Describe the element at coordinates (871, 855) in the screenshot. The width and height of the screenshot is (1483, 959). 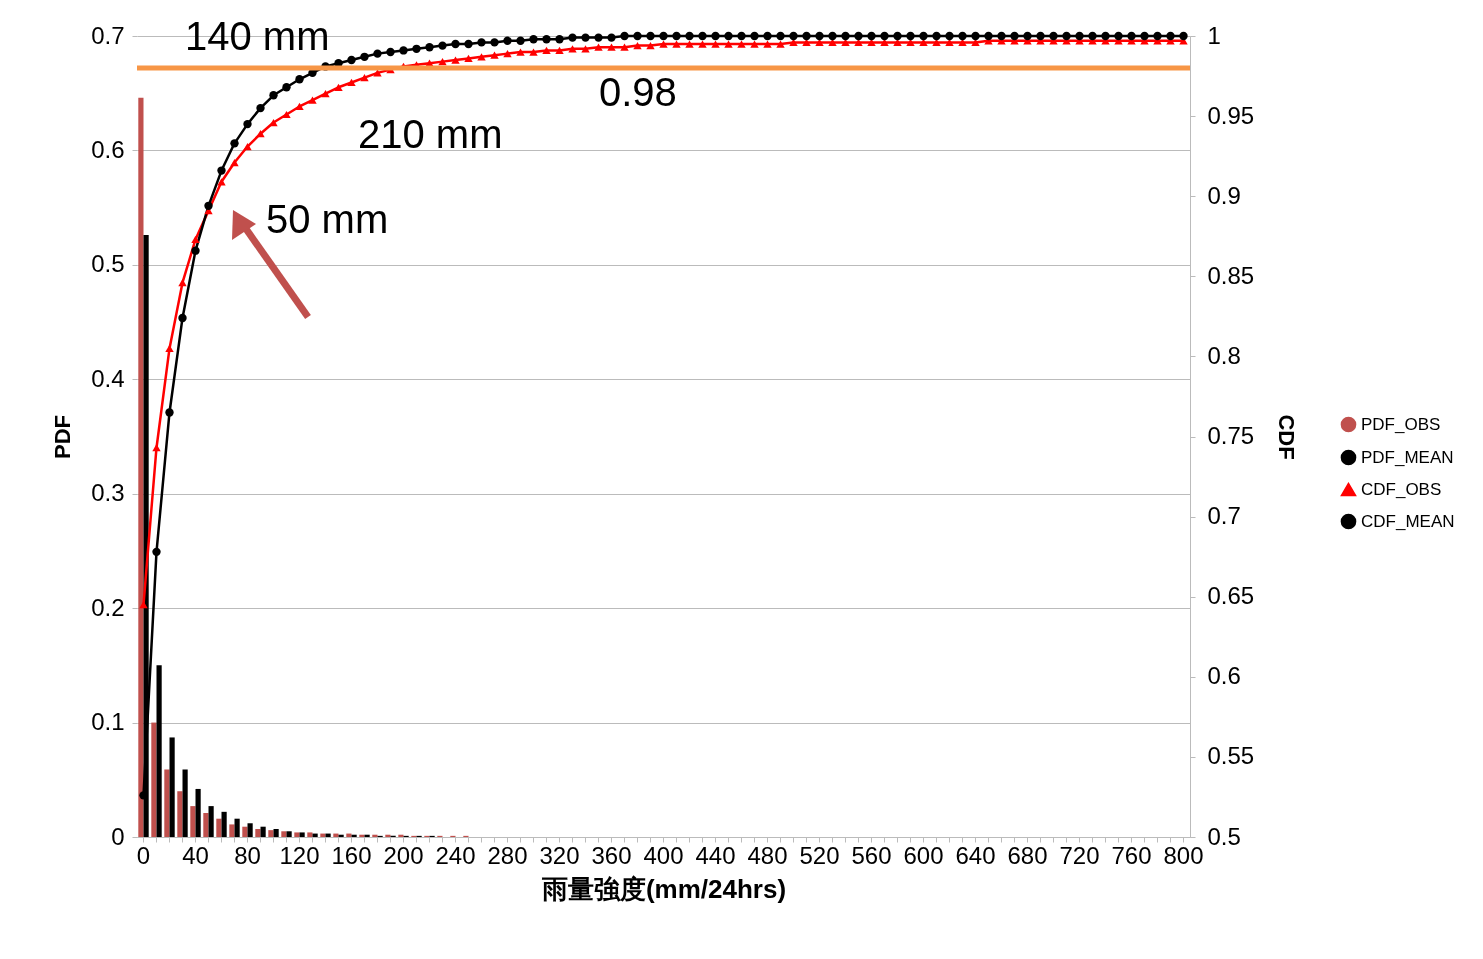
I see `x-tick-label: 560` at that location.